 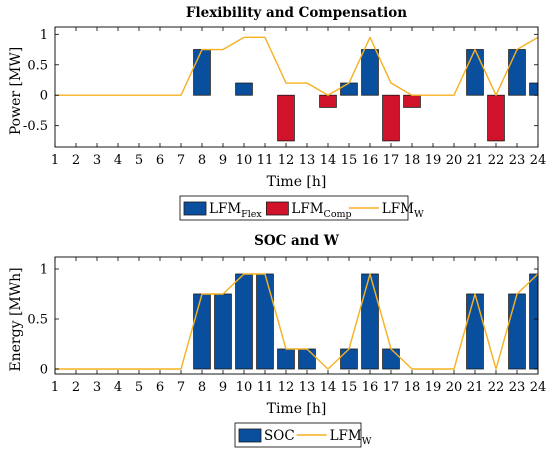 What do you see at coordinates (433, 160) in the screenshot?
I see `x-tick-label: 19` at bounding box center [433, 160].